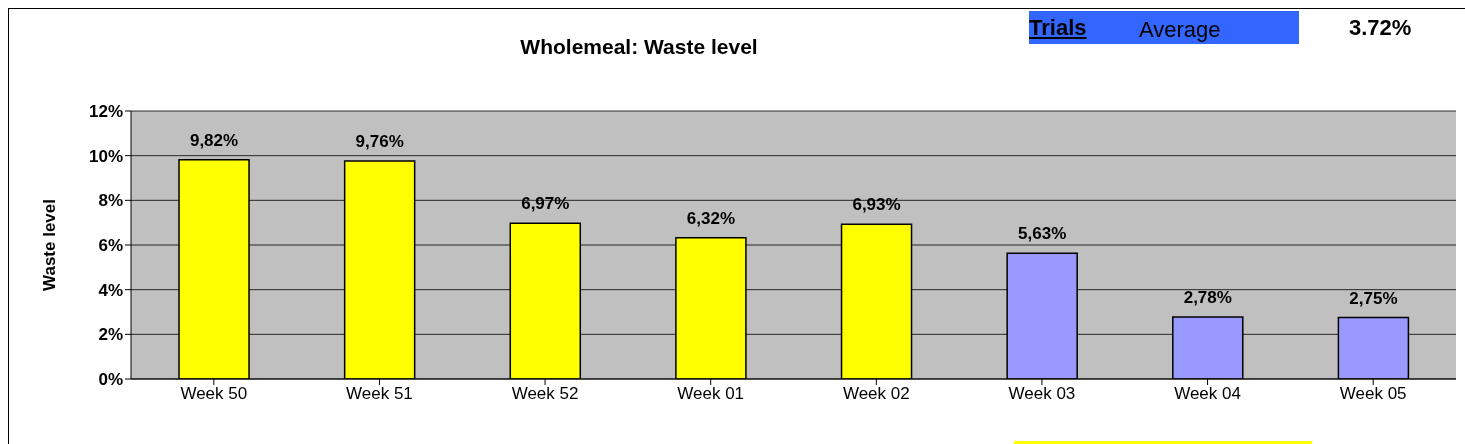  I want to click on x-tick-label: Week 02, so click(876, 394).